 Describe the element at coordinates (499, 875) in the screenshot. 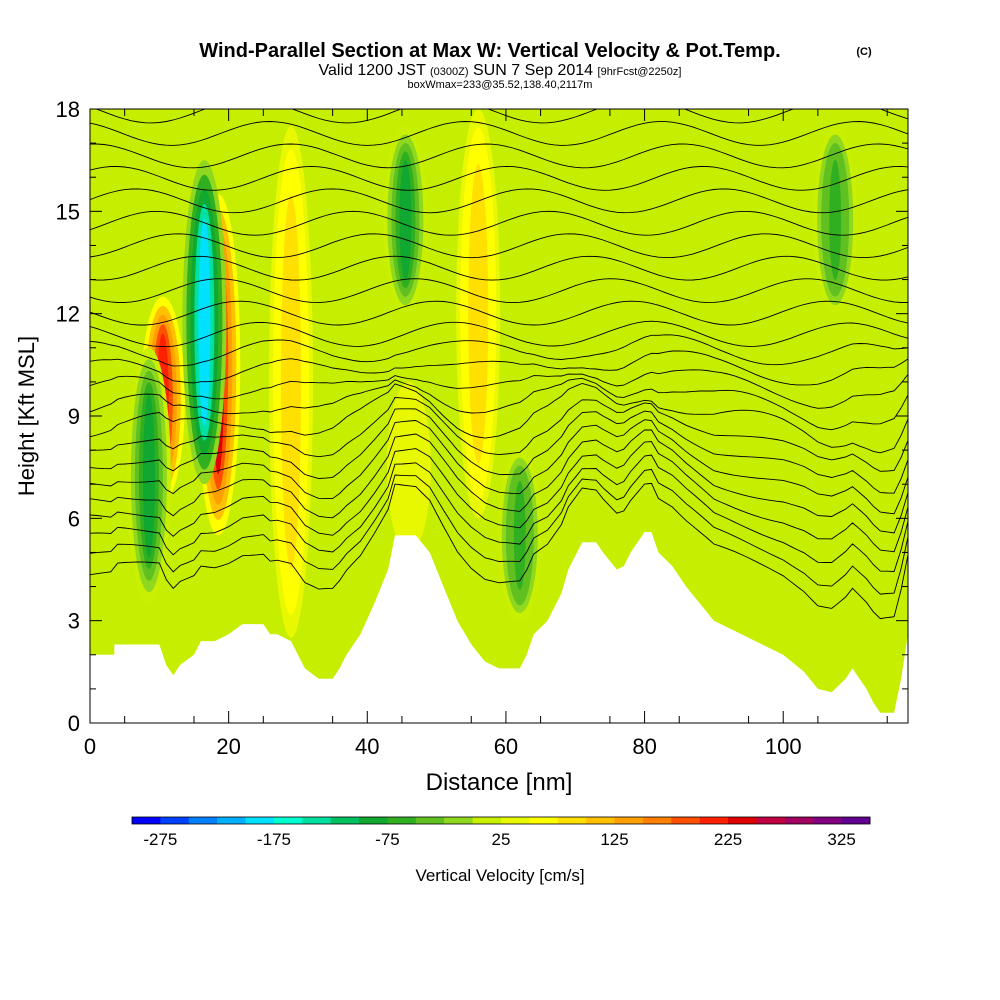

I see `colorbar-label: Vertical Velocity [cm/s]` at that location.